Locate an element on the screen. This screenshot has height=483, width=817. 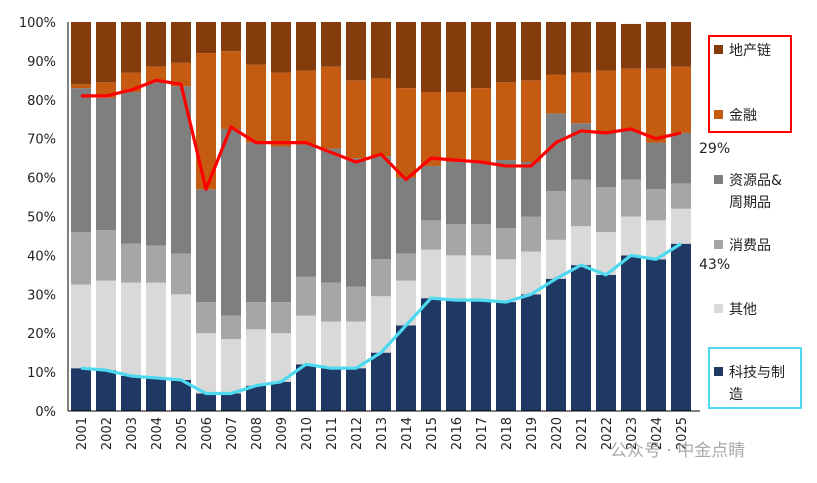
bar-2023-s4 is located at coordinates (631, 99).